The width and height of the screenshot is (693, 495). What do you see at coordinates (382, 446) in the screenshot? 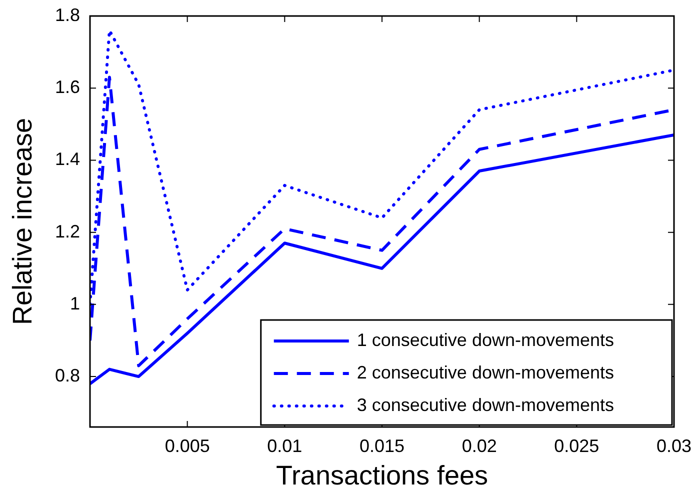
I see `x-tick-label: 0.015` at bounding box center [382, 446].